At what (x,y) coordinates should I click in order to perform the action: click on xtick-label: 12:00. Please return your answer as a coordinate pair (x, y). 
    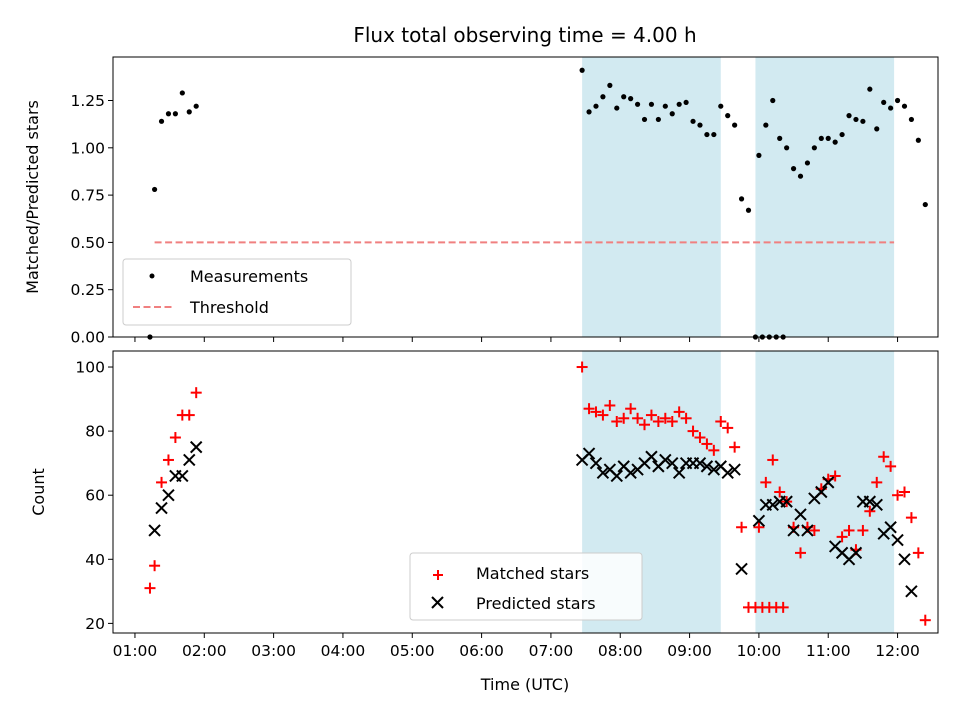
    Looking at the image, I should click on (897, 651).